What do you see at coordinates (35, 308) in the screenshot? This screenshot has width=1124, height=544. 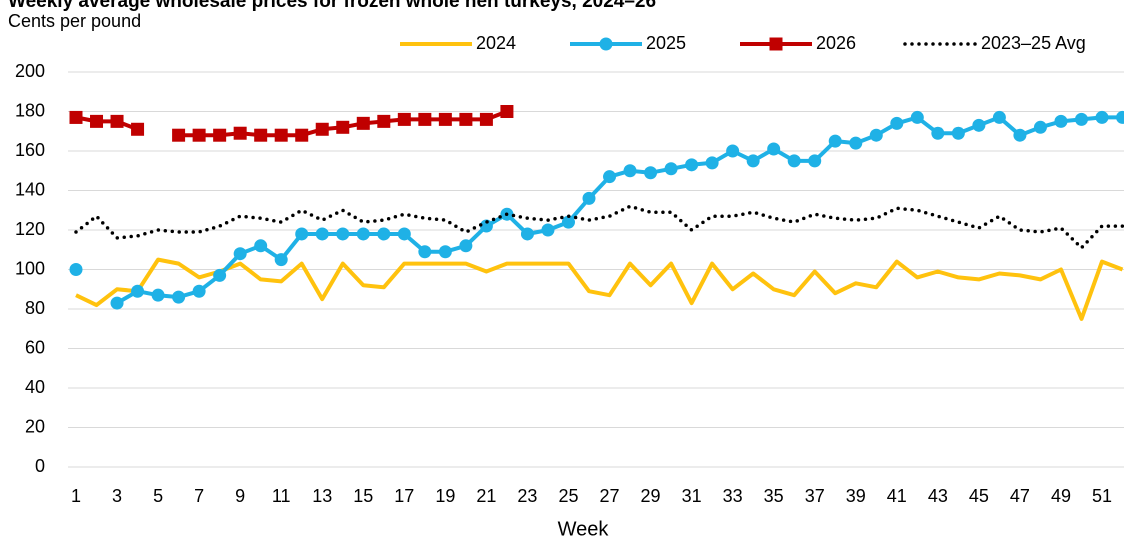 I see `y-tick-label: 80` at bounding box center [35, 308].